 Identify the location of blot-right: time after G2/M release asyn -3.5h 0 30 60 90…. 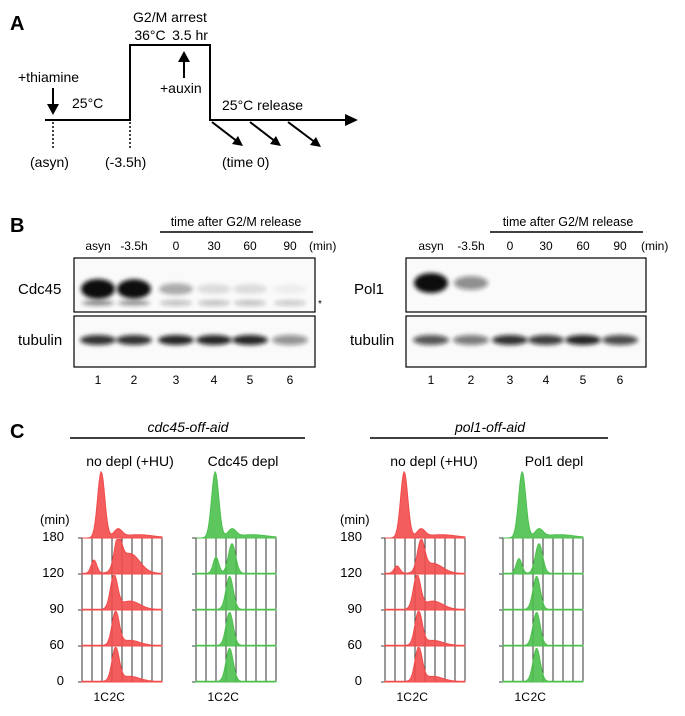
(509, 301).